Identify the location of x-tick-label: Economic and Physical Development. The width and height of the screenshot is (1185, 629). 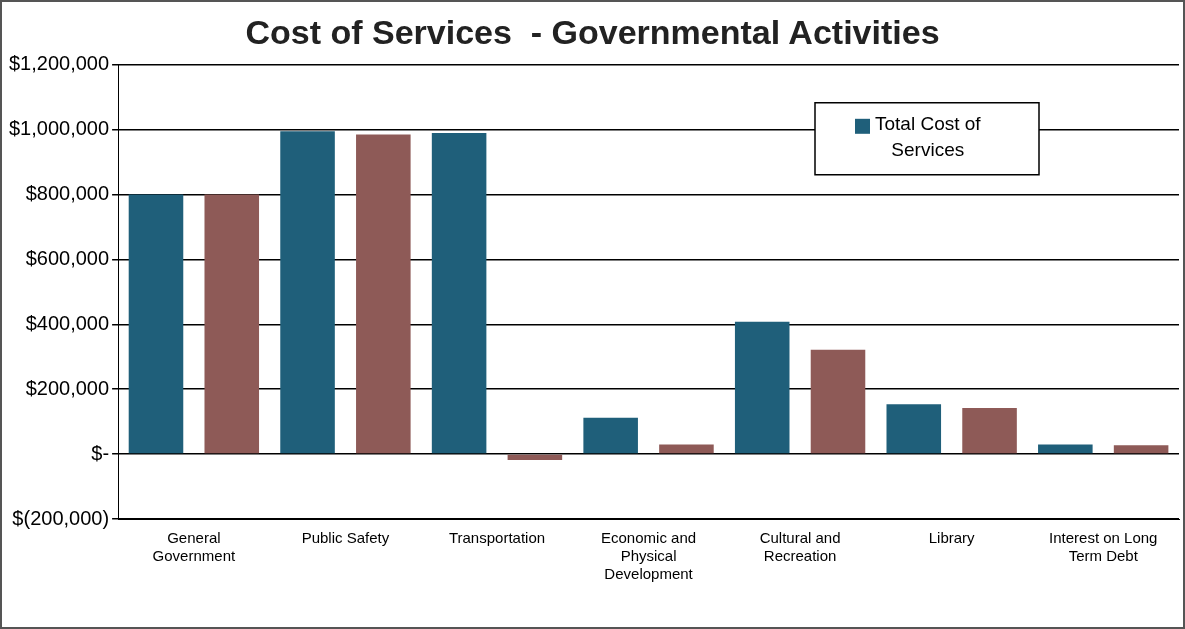
(649, 556).